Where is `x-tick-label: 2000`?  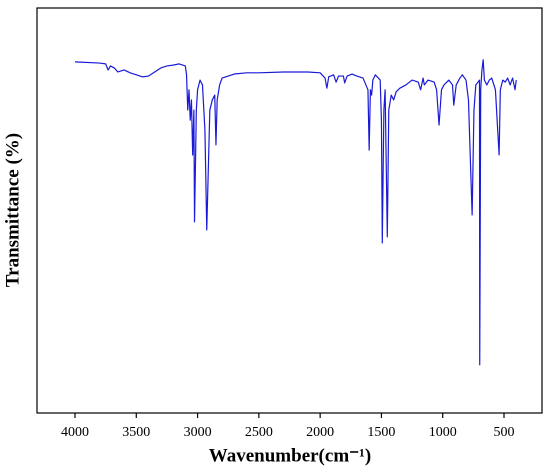
x-tick-label: 2000 is located at coordinates (320, 432).